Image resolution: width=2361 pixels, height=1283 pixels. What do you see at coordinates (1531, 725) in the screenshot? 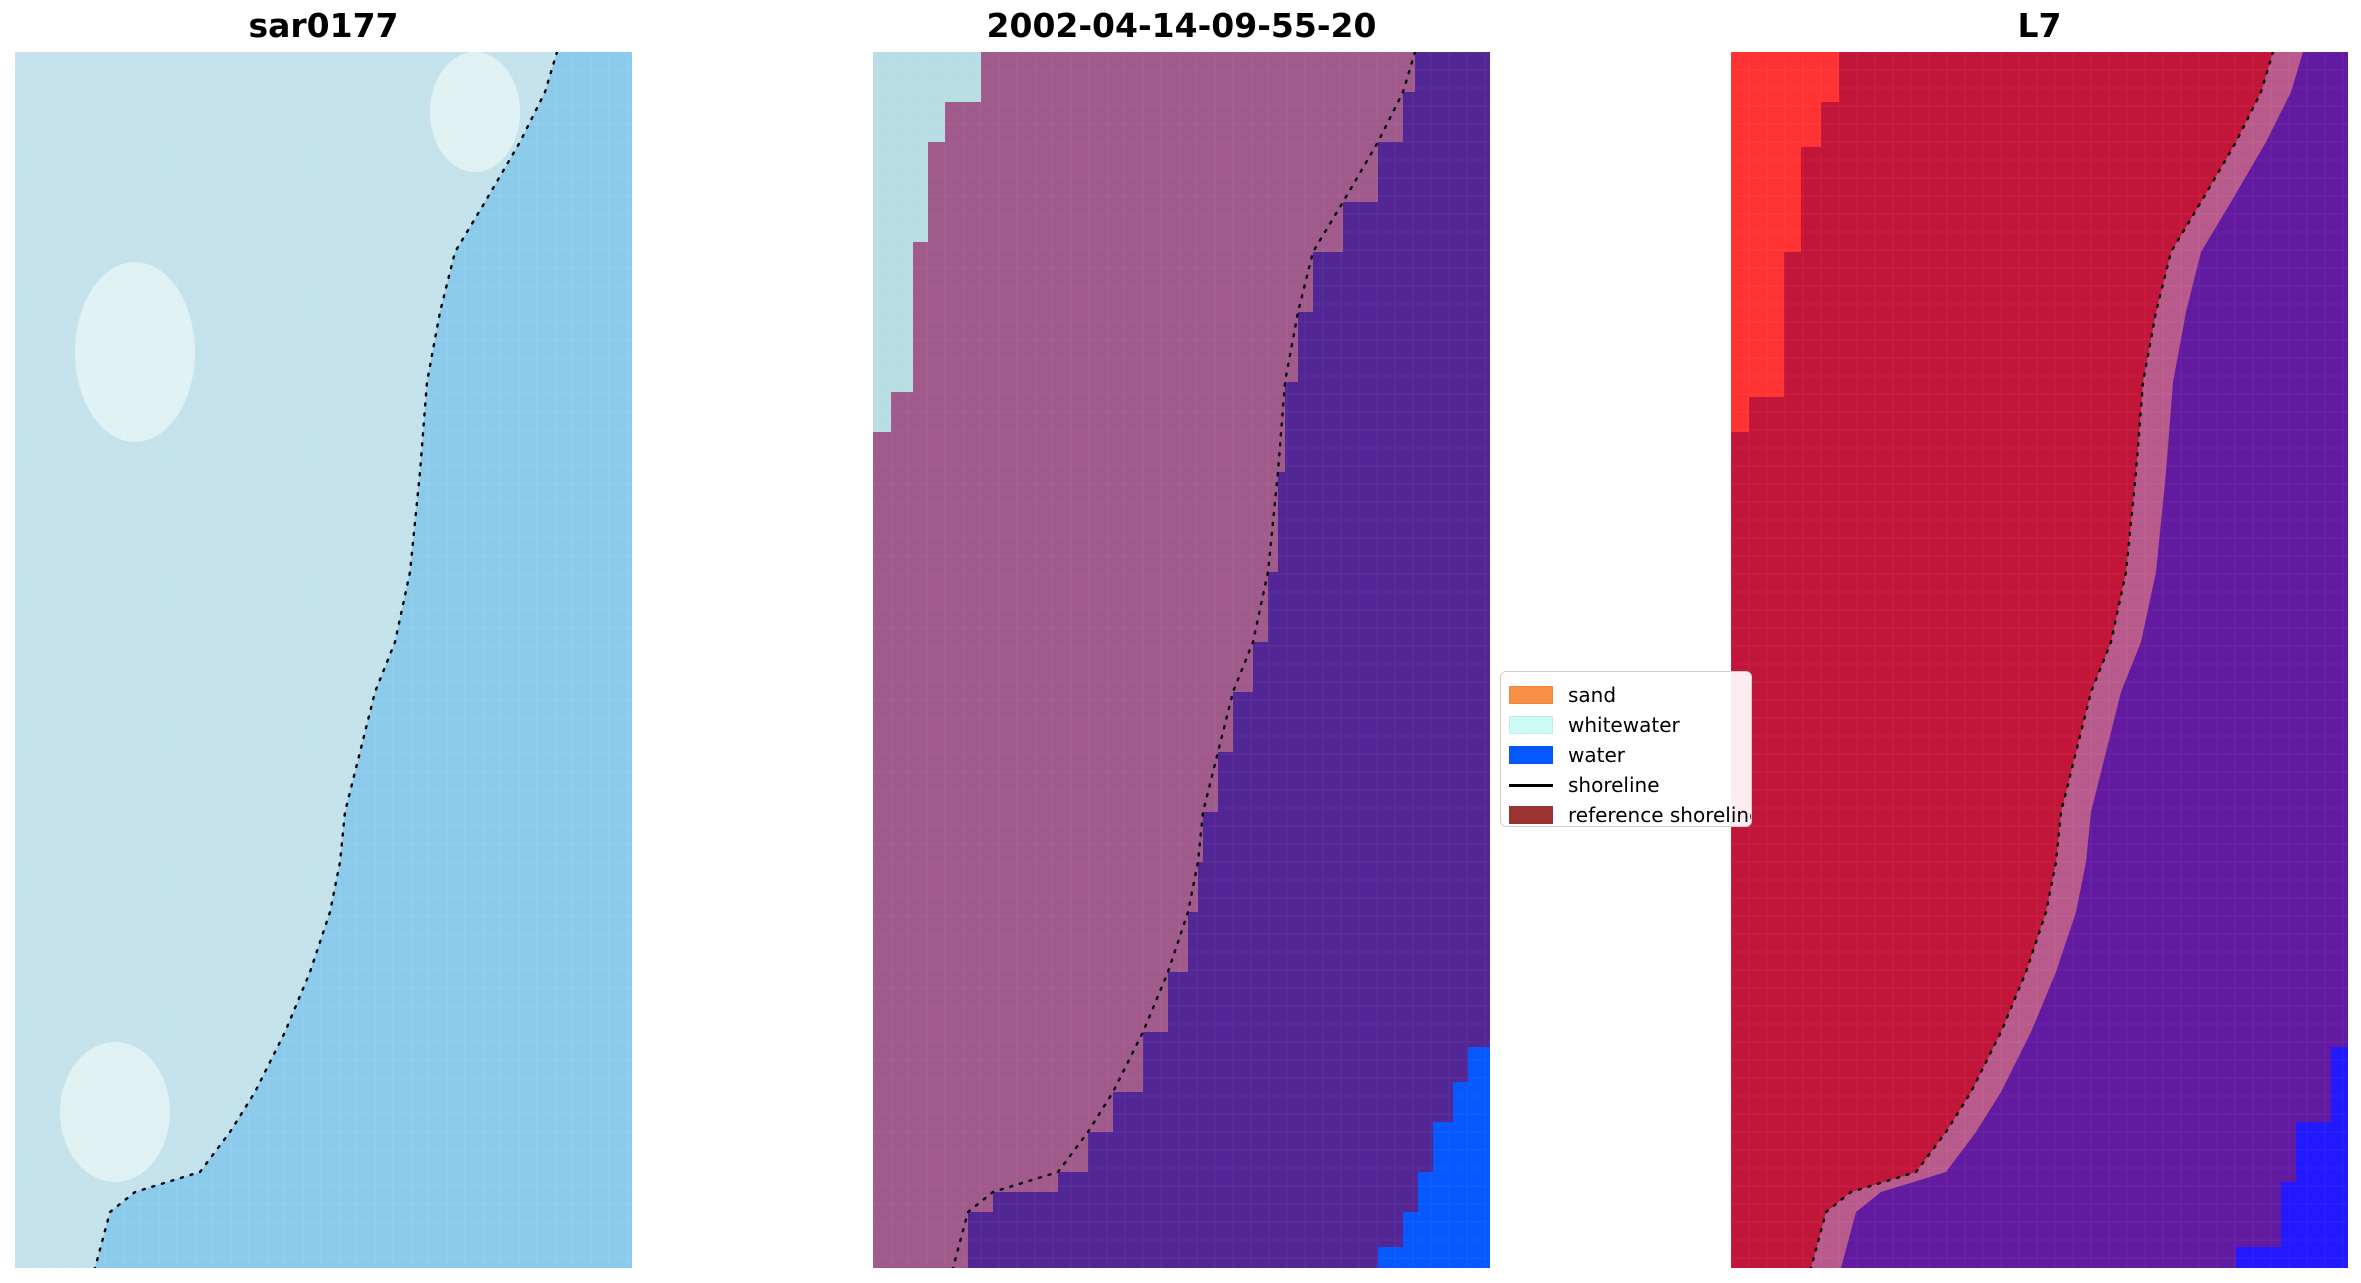
I see `whitewater-swatch` at bounding box center [1531, 725].